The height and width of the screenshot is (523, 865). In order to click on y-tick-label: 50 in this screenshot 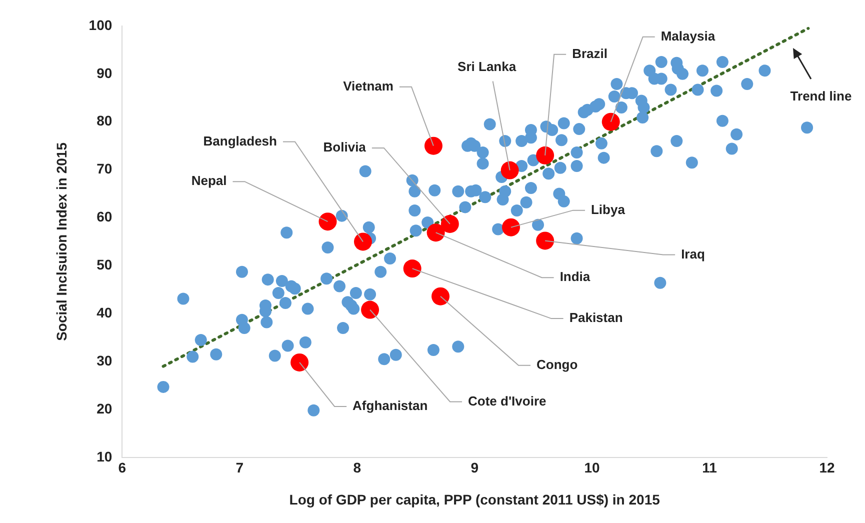, I will do `click(104, 264)`.